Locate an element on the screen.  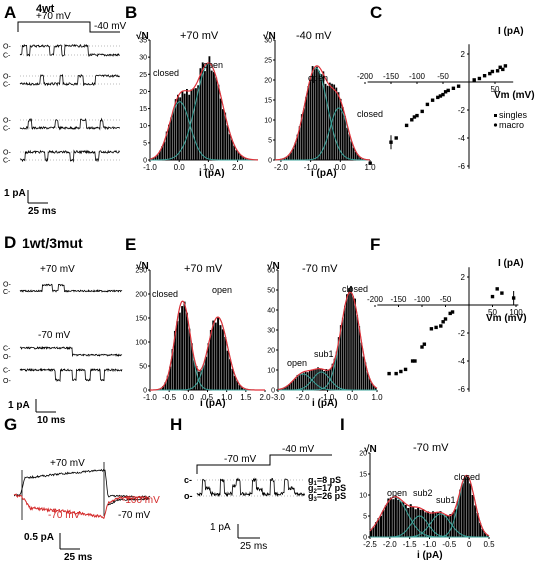
y-tick-label: 5 is located at coordinates (365, 517).